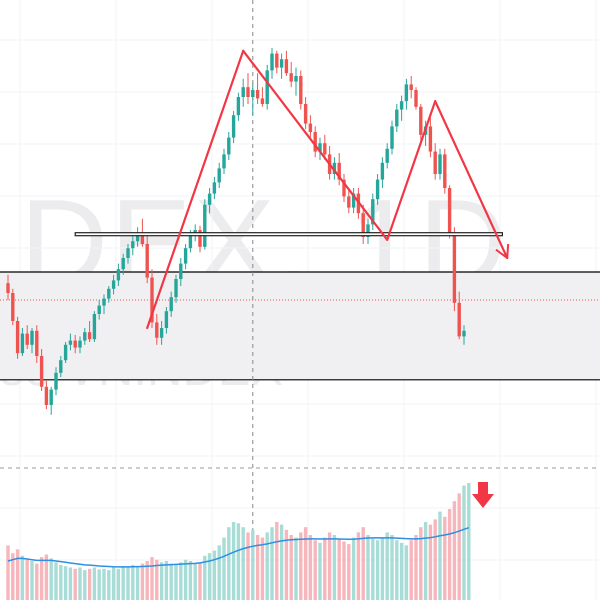 The image size is (600, 600). What do you see at coordinates (483, 495) in the screenshot?
I see `down-arrow-icon` at bounding box center [483, 495].